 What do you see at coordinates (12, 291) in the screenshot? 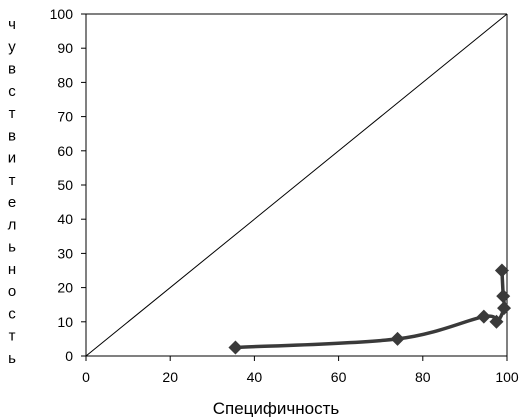
I see `y-axis-label-letter: о` at bounding box center [12, 291].